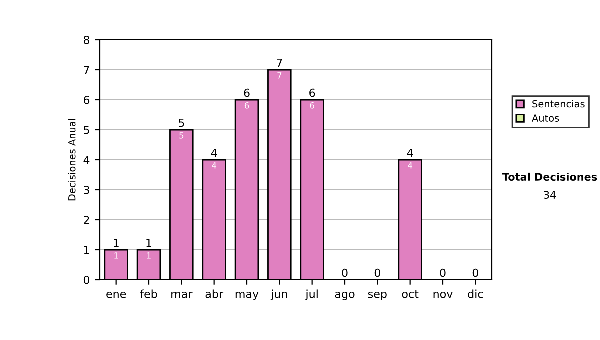 This screenshot has height=340, width=600. I want to click on x-tick-label: ene, so click(116, 295).